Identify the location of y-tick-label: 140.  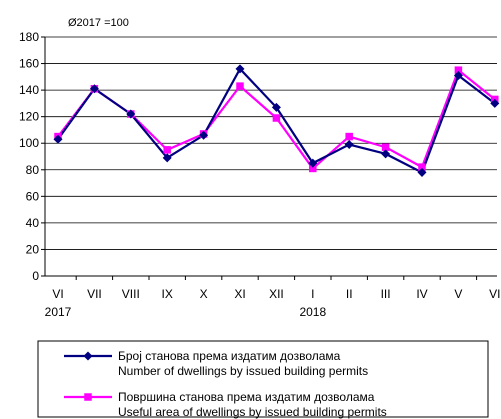
(29, 90).